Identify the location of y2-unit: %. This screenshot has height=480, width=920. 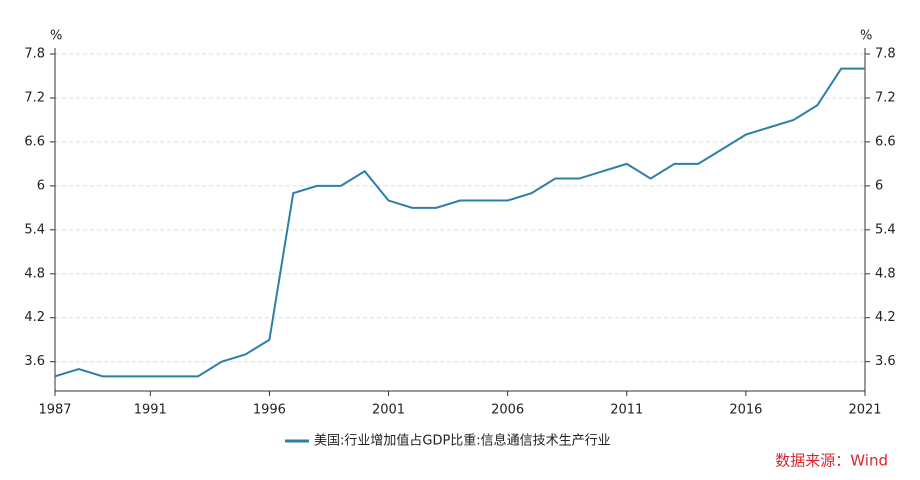
(866, 36).